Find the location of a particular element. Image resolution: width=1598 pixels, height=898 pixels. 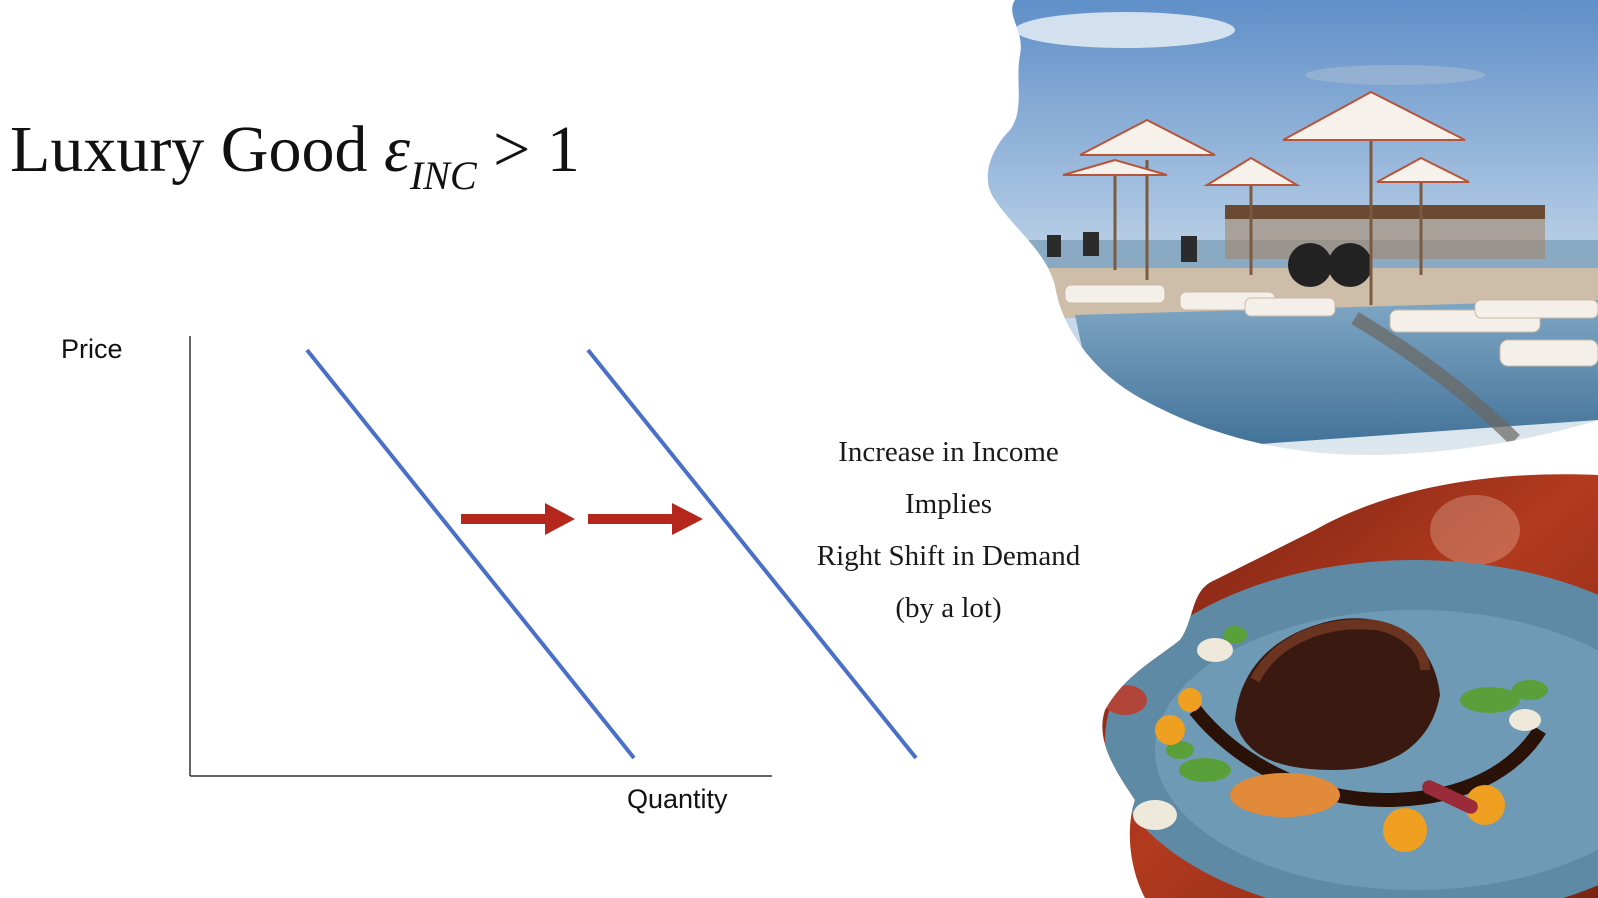

x-axis-label: Quantity is located at coordinates (677, 799).